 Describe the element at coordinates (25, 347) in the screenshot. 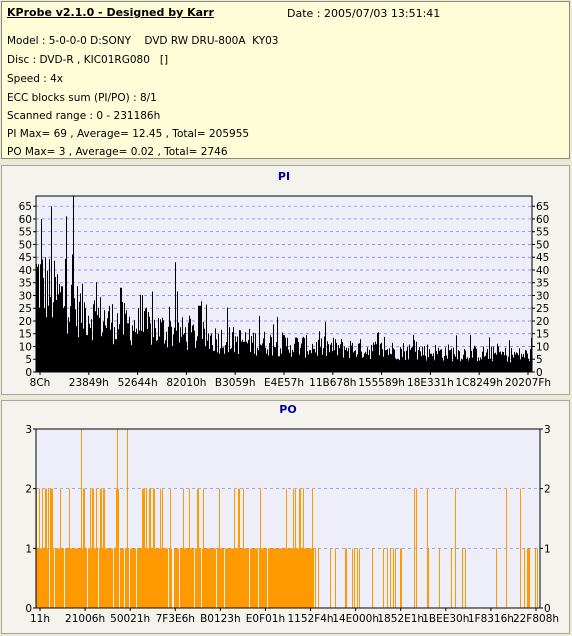

I see `y-tick-label-left: 10` at that location.